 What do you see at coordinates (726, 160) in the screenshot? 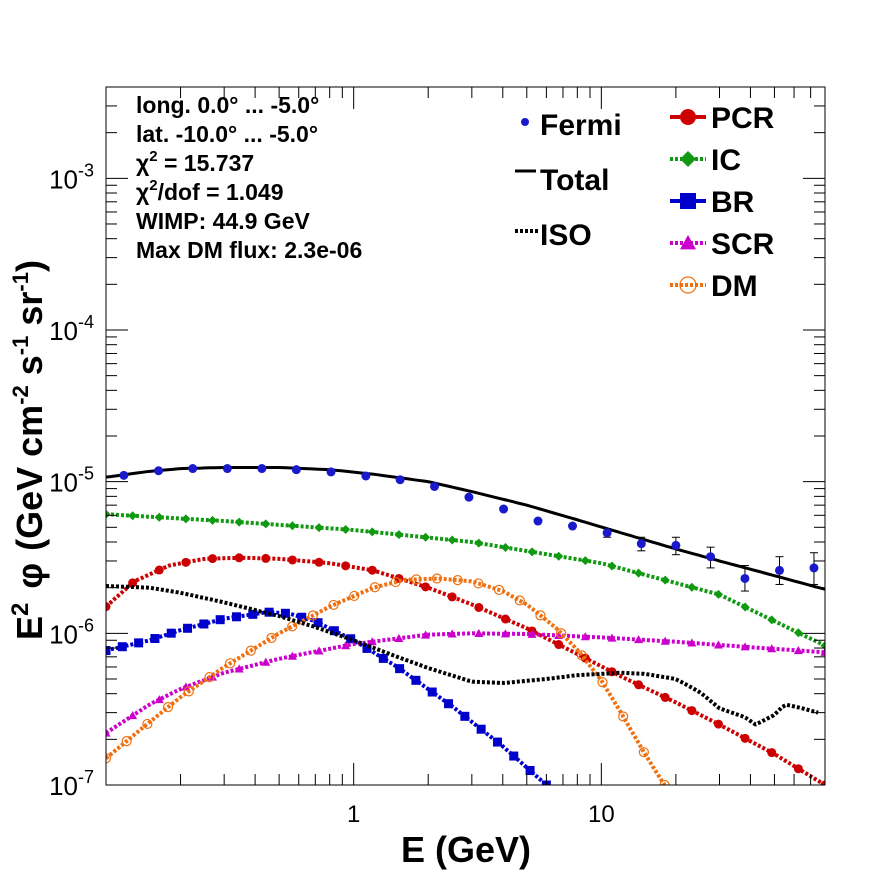
I see `legend-label-ic: IC` at bounding box center [726, 160].